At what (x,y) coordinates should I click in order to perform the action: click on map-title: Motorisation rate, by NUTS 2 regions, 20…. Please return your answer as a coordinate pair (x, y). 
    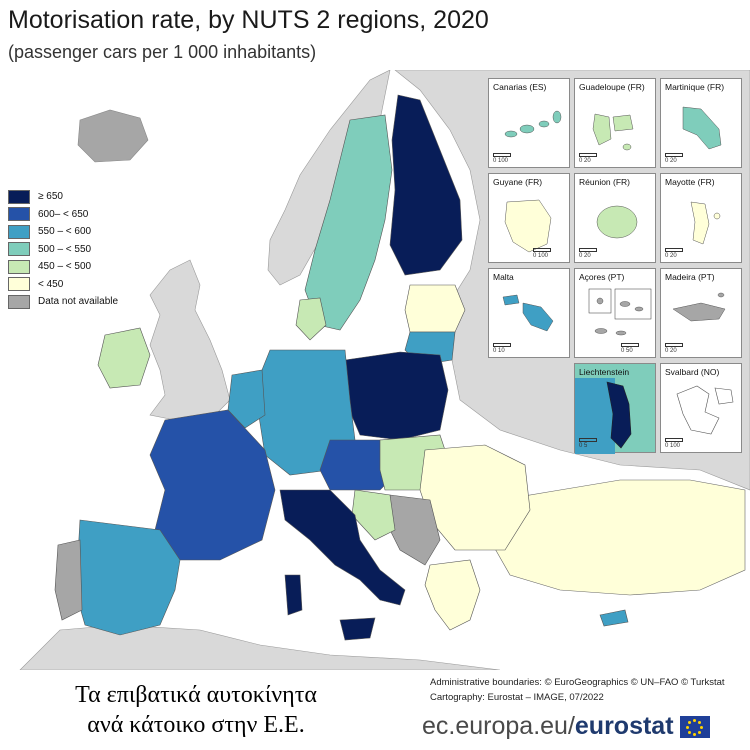
    Looking at the image, I should click on (248, 20).